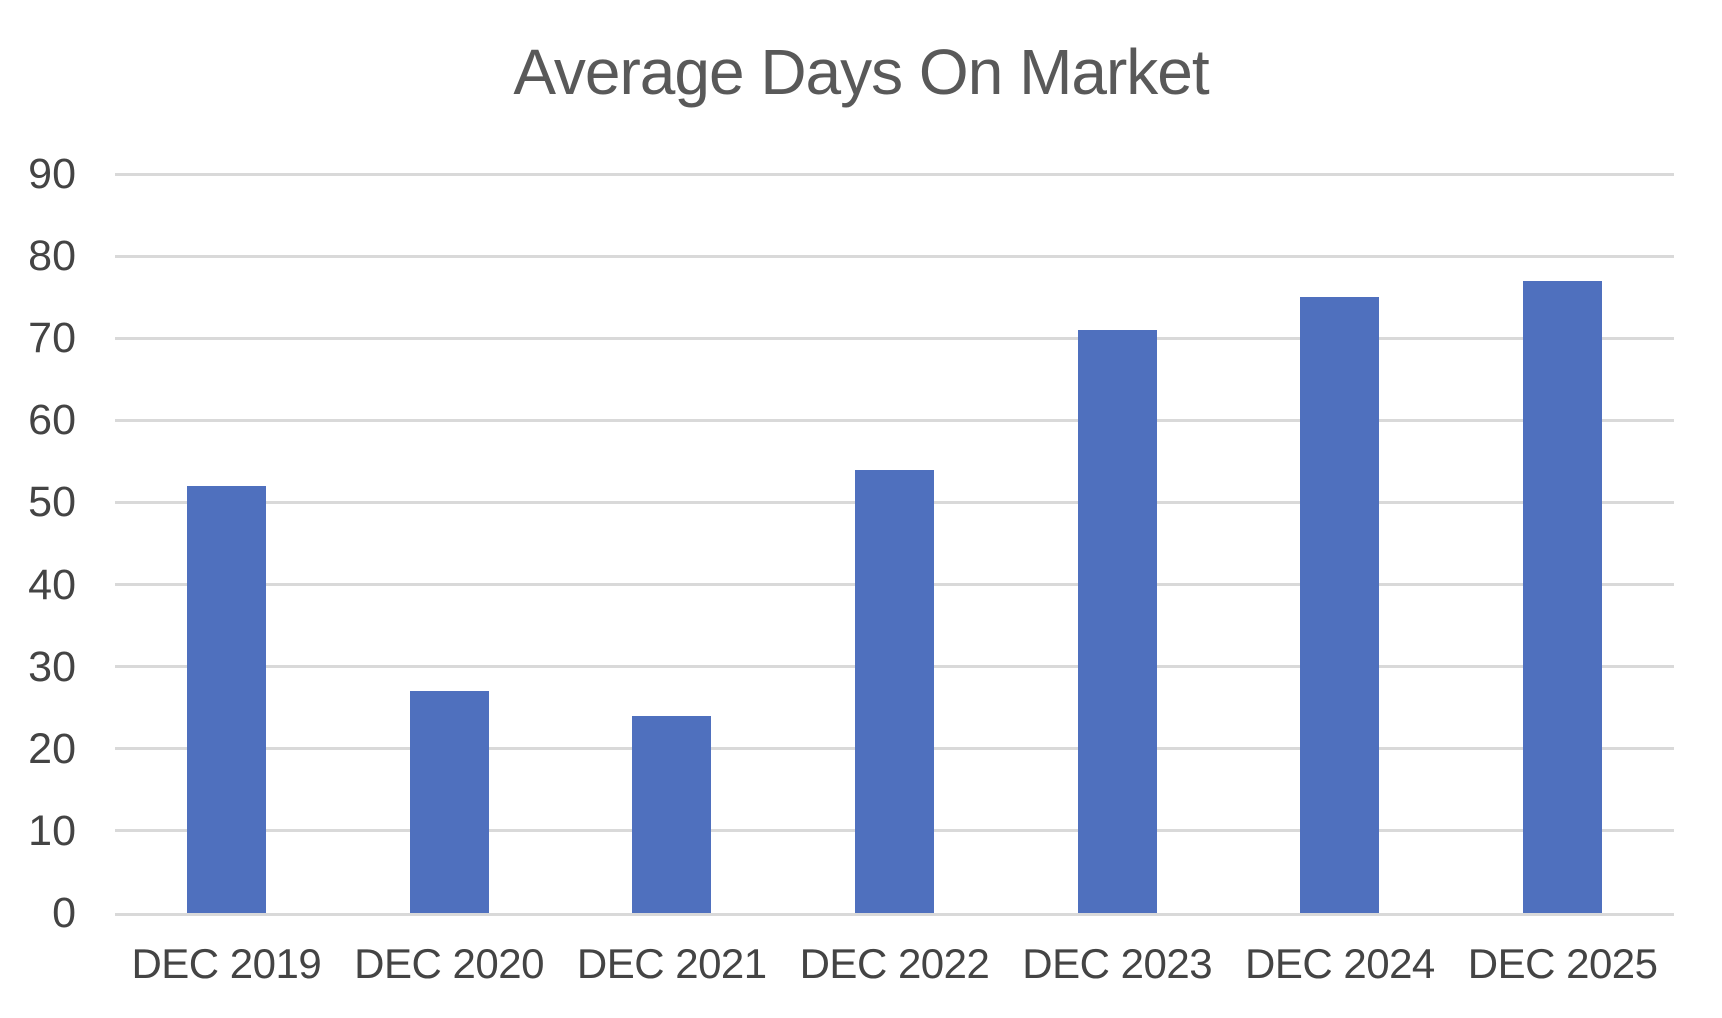 This screenshot has width=1722, height=1018. I want to click on y-tick-label-50: 50, so click(52, 502).